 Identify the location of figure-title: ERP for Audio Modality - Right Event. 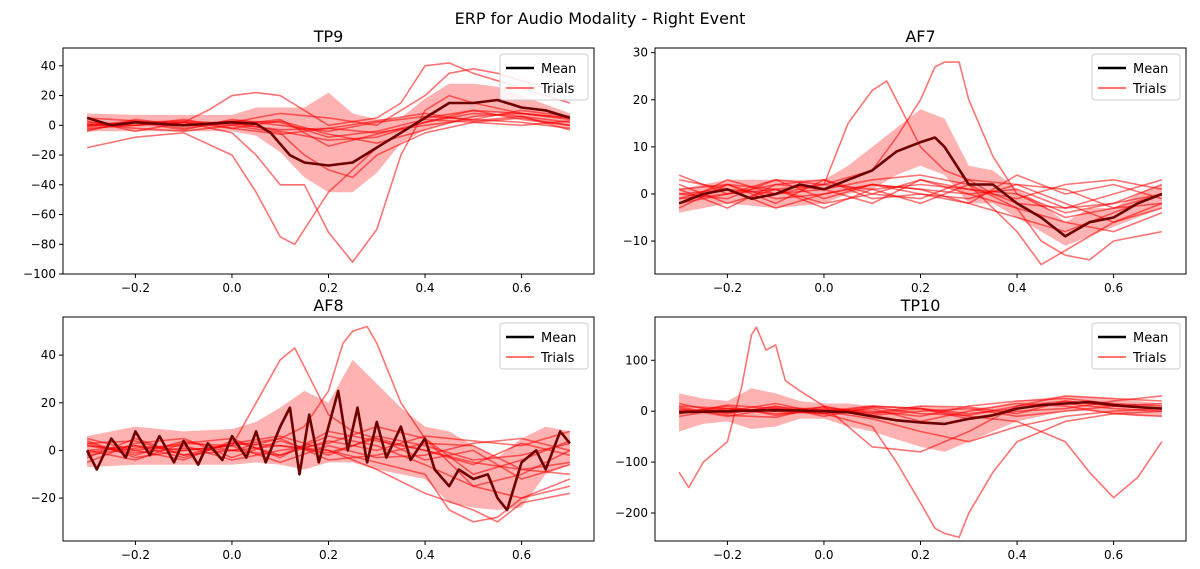
(600, 18).